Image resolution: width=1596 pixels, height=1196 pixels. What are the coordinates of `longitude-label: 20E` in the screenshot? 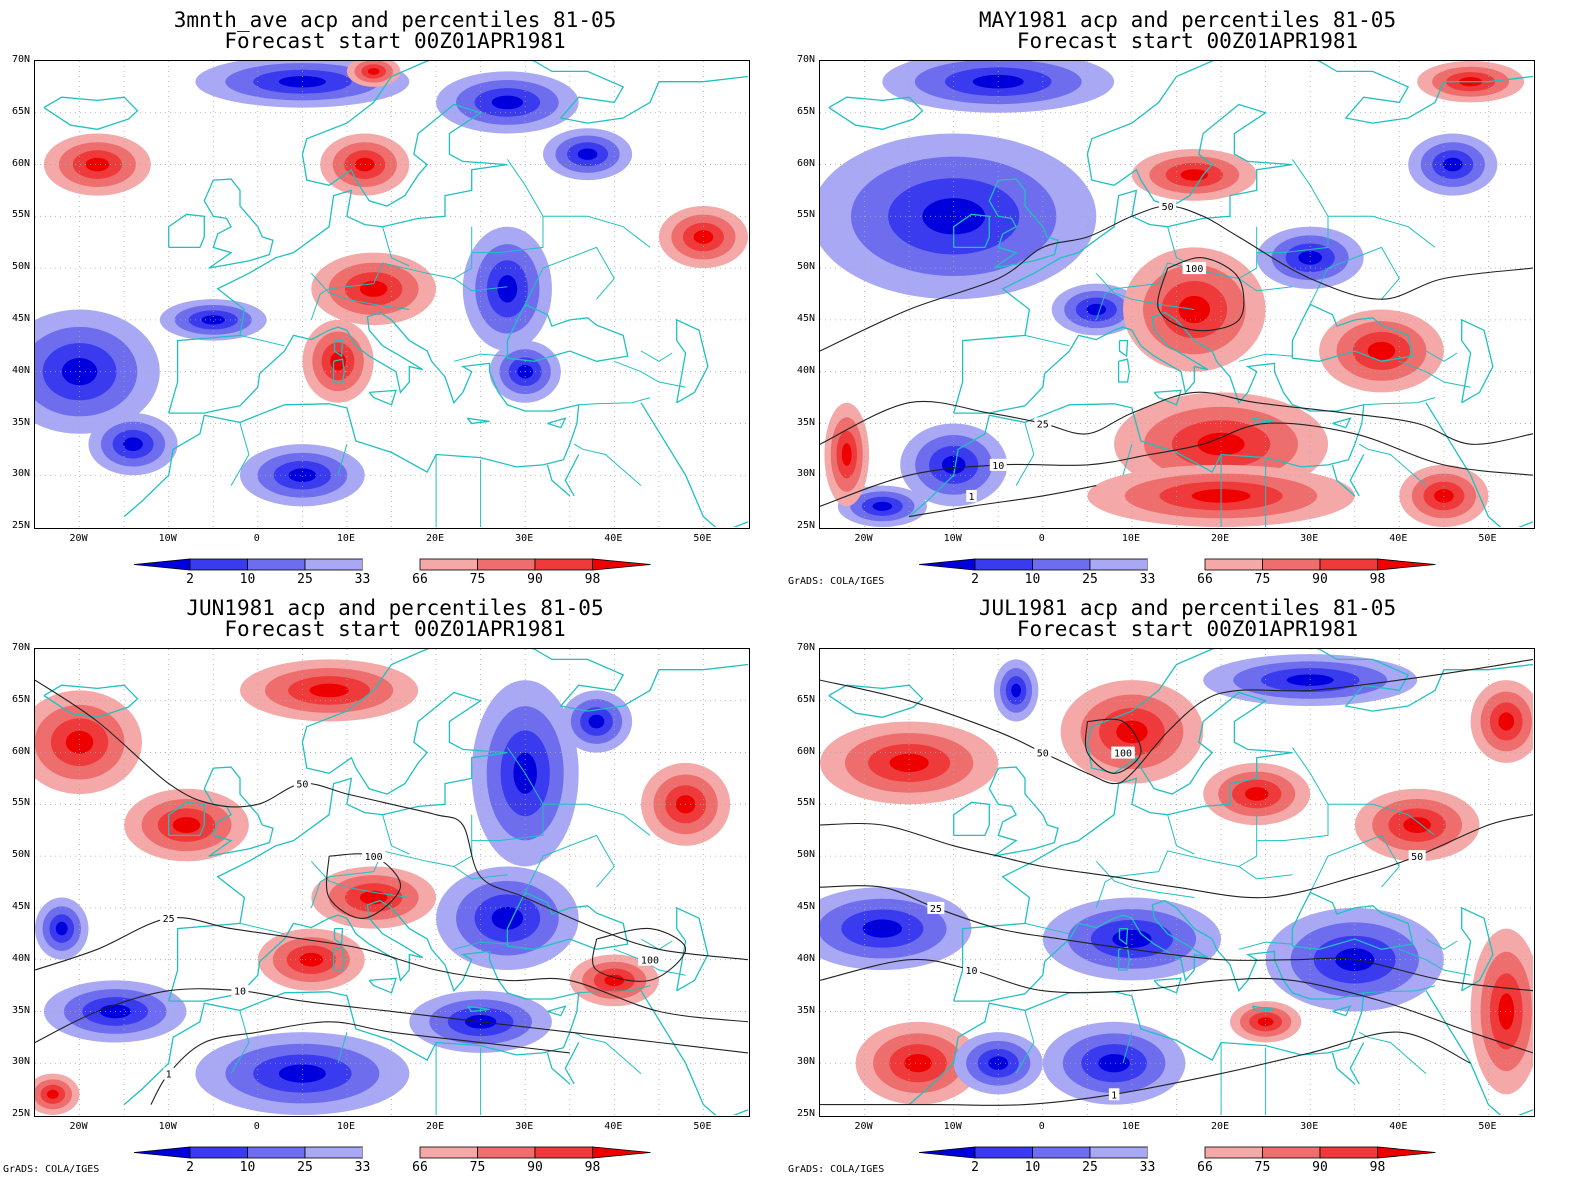 It's located at (435, 538).